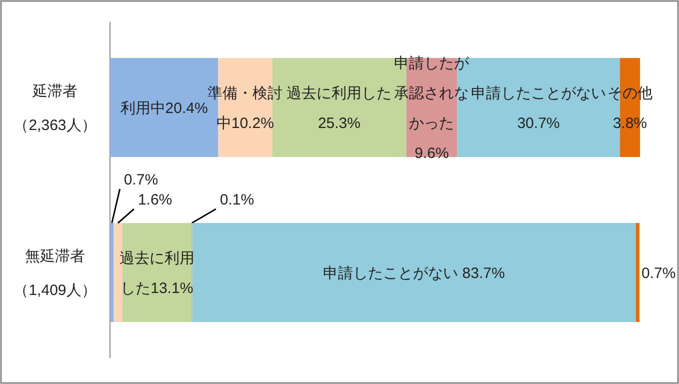 This screenshot has height=384, width=679. Describe the element at coordinates (55, 273) in the screenshot. I see `y-tick-label: 無延滞者（1,409人）` at that location.